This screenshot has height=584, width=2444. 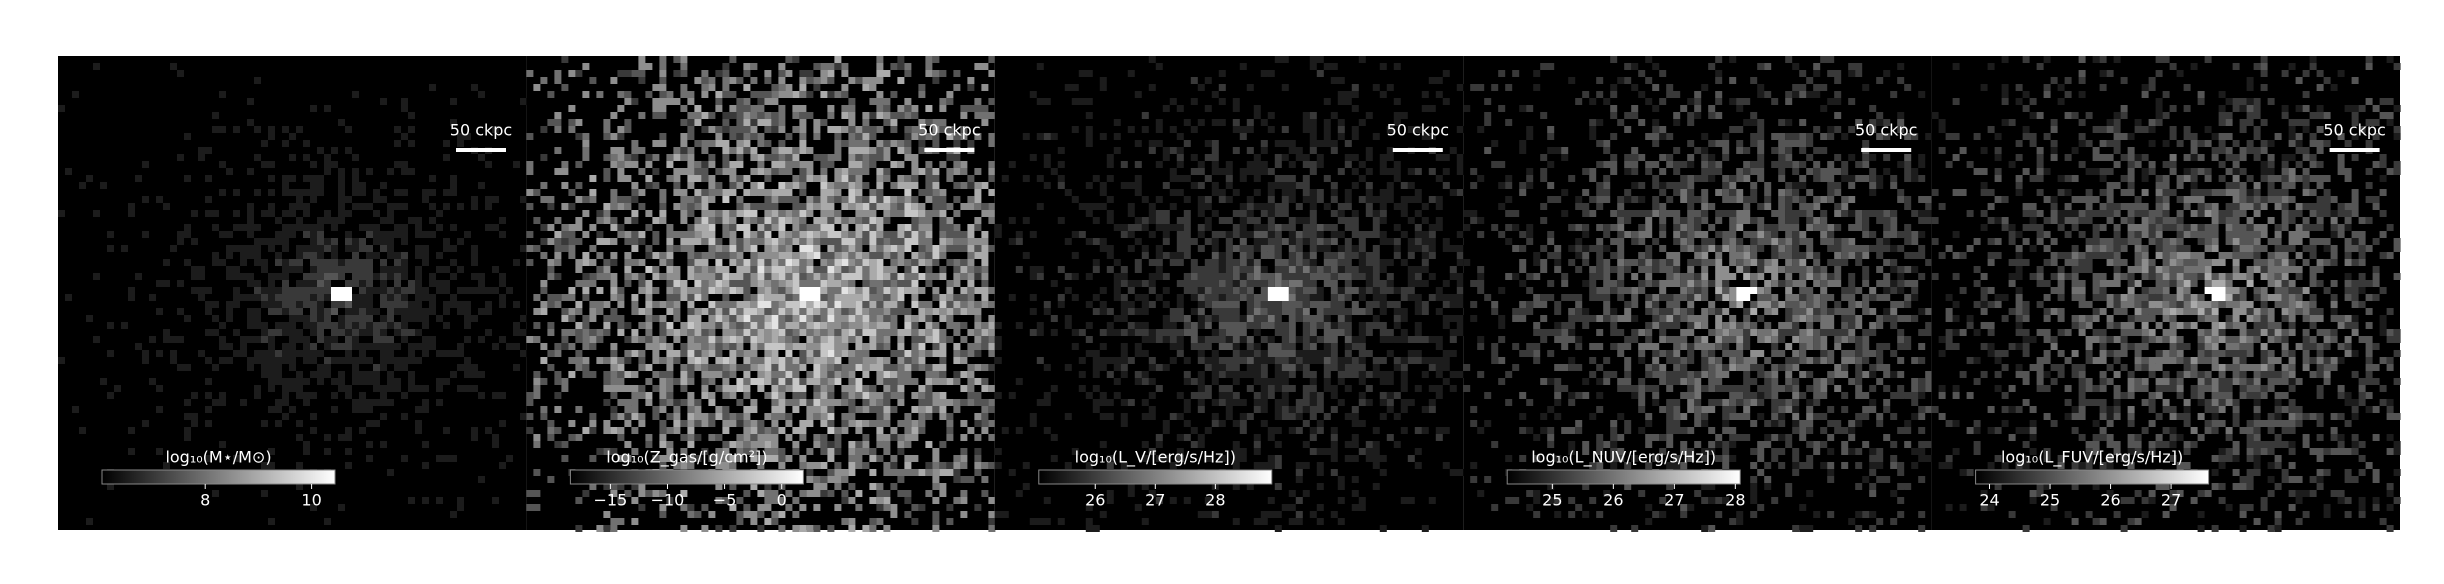 I want to click on colorbar-tick-label: −15, so click(x=610, y=500).